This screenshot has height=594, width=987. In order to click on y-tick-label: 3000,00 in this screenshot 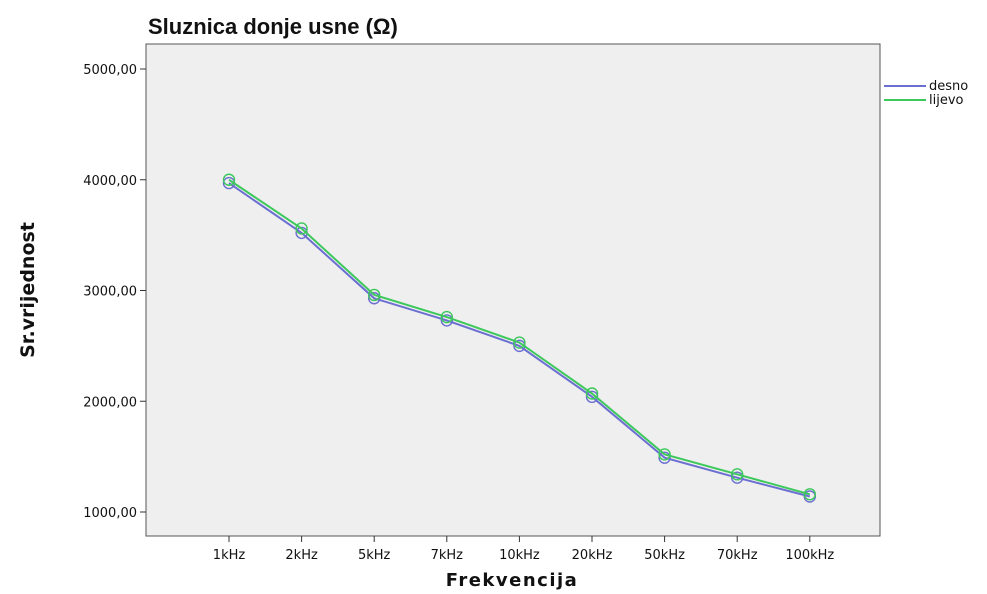, I will do `click(110, 292)`.